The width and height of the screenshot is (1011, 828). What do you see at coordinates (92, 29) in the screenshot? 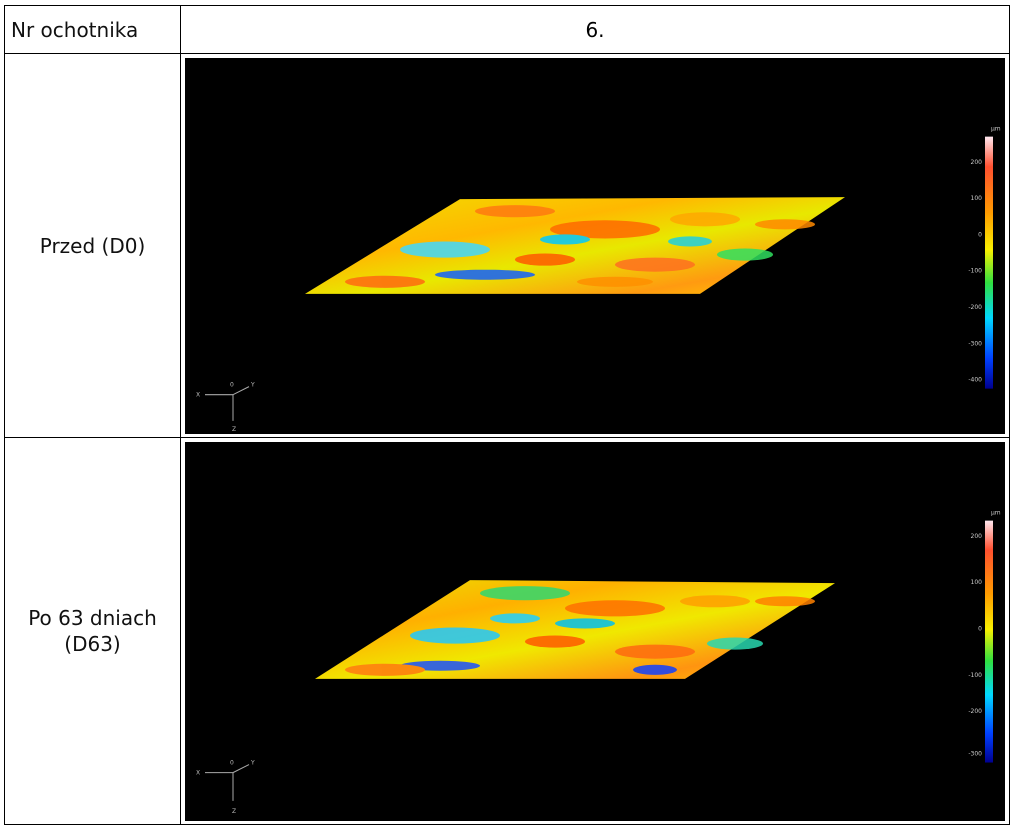
I see `volunteer-number-label: Nr ochotnika` at bounding box center [92, 29].